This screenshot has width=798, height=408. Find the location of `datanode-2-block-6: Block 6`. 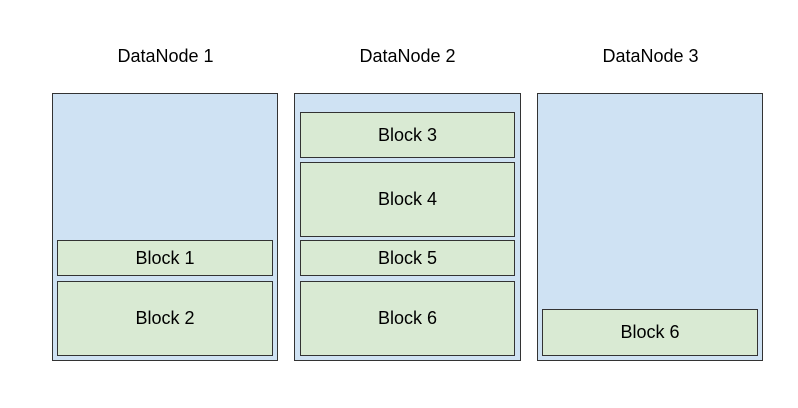

datanode-2-block-6: Block 6 is located at coordinates (407, 318).